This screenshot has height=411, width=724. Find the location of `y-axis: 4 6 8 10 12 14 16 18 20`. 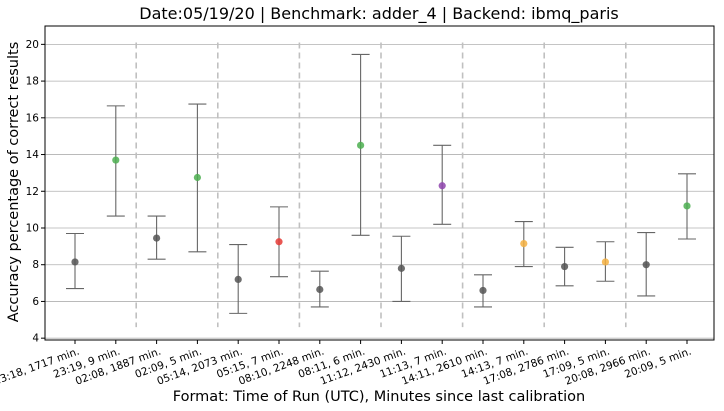

y-axis: 4 6 8 10 12 14 16 18 20 is located at coordinates (35, 192).